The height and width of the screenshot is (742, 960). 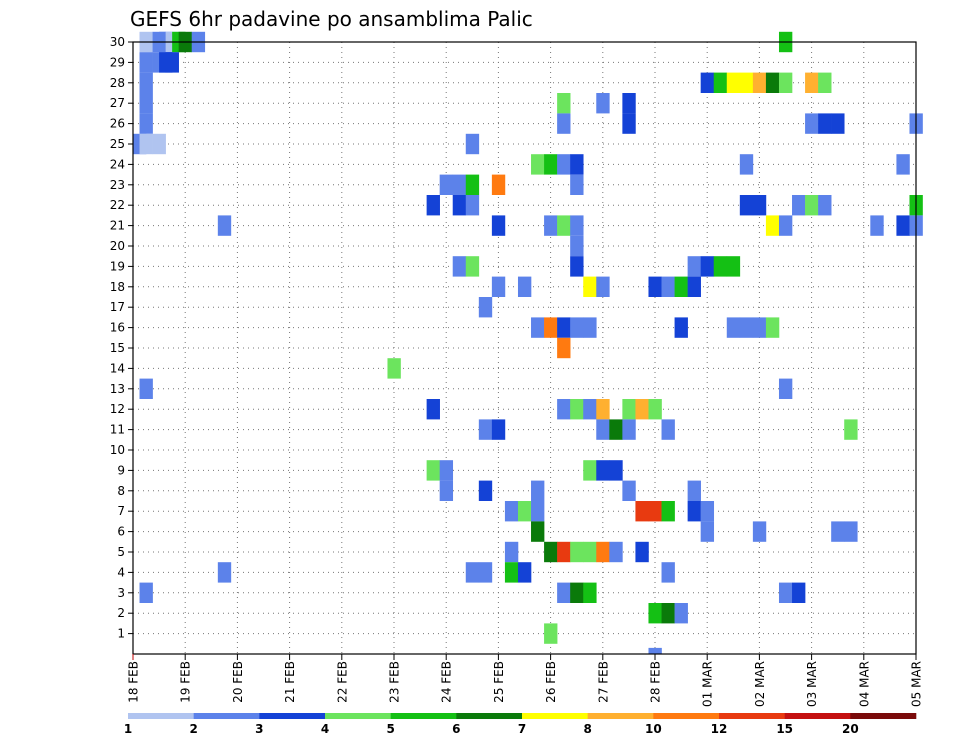 I want to click on colorbar-label: 5, so click(x=390, y=729).